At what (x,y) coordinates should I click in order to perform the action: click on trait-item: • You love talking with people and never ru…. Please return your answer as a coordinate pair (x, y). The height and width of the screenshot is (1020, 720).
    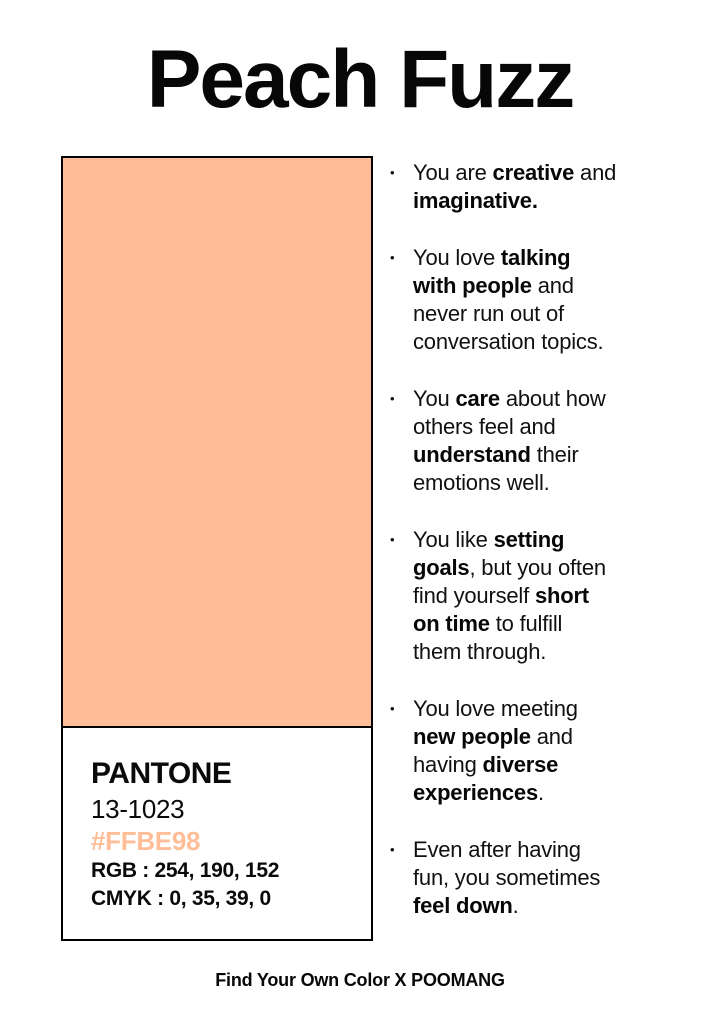
    Looking at the image, I should click on (531, 300).